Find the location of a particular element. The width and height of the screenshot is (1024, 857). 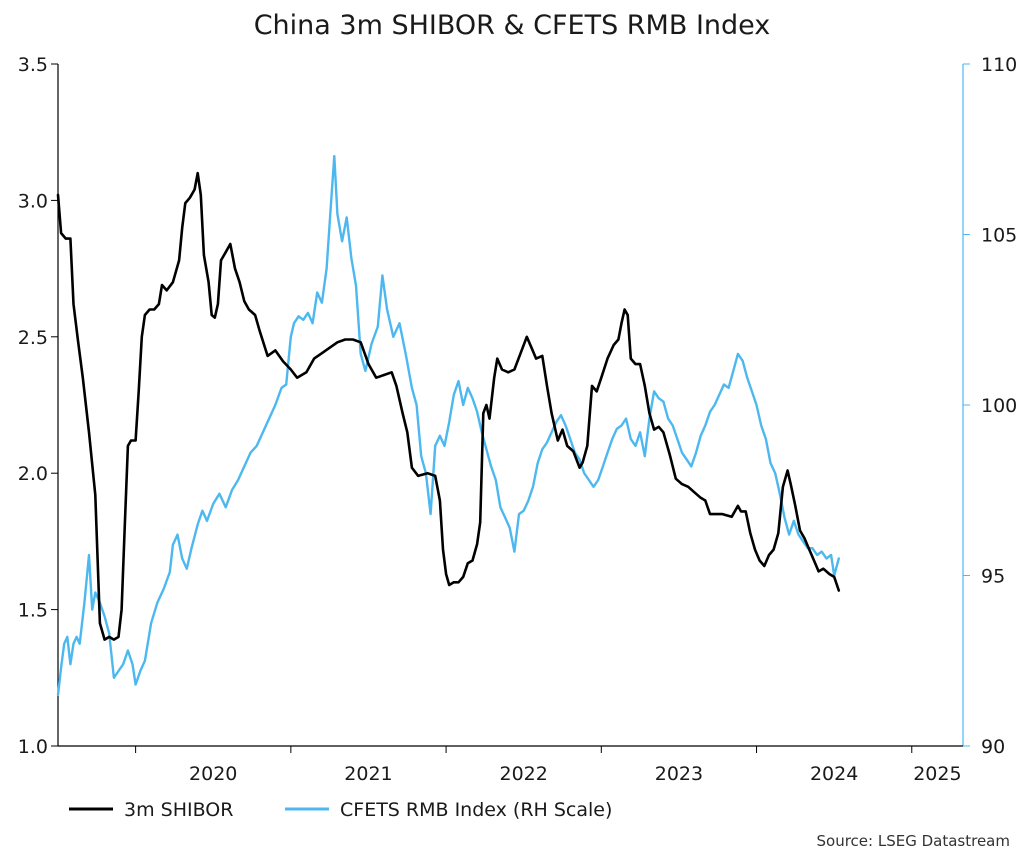

left-y-axis: 1.0 1.5 2.0 2.5 3.0 3.5 is located at coordinates (38, 406).